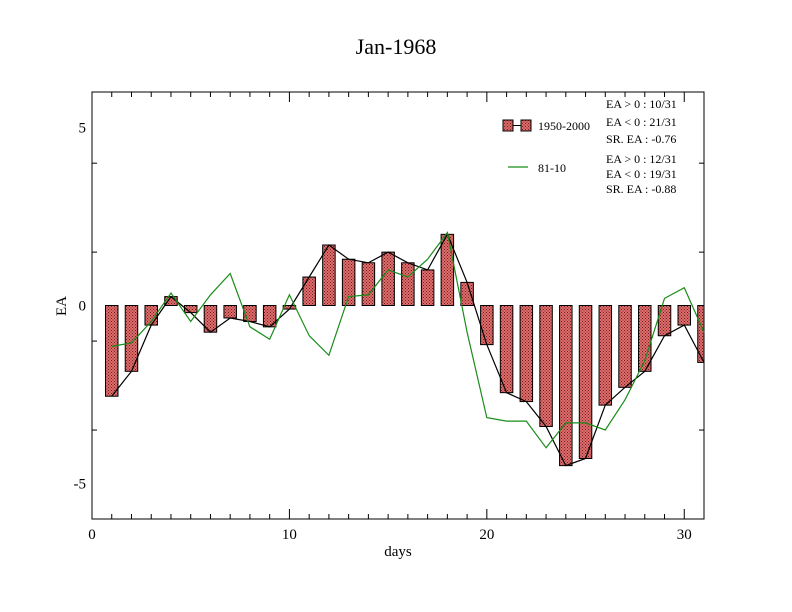  Describe the element at coordinates (641, 139) in the screenshot. I see `legend-stat: SR. EA : -0.76` at that location.